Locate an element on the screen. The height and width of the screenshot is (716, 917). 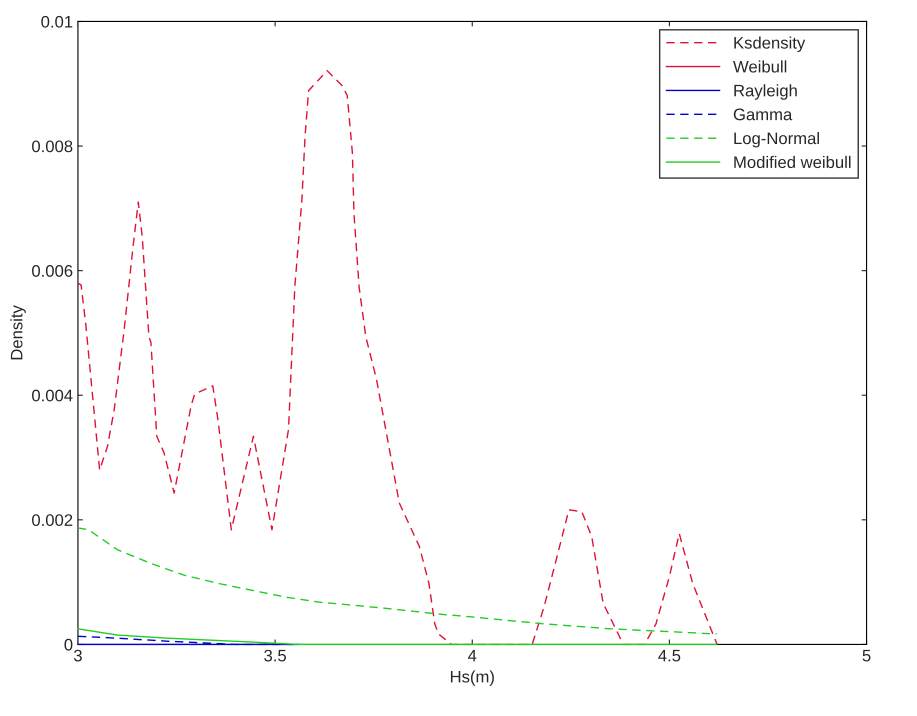
y-tick-label: 0.01 is located at coordinates (56, 22).